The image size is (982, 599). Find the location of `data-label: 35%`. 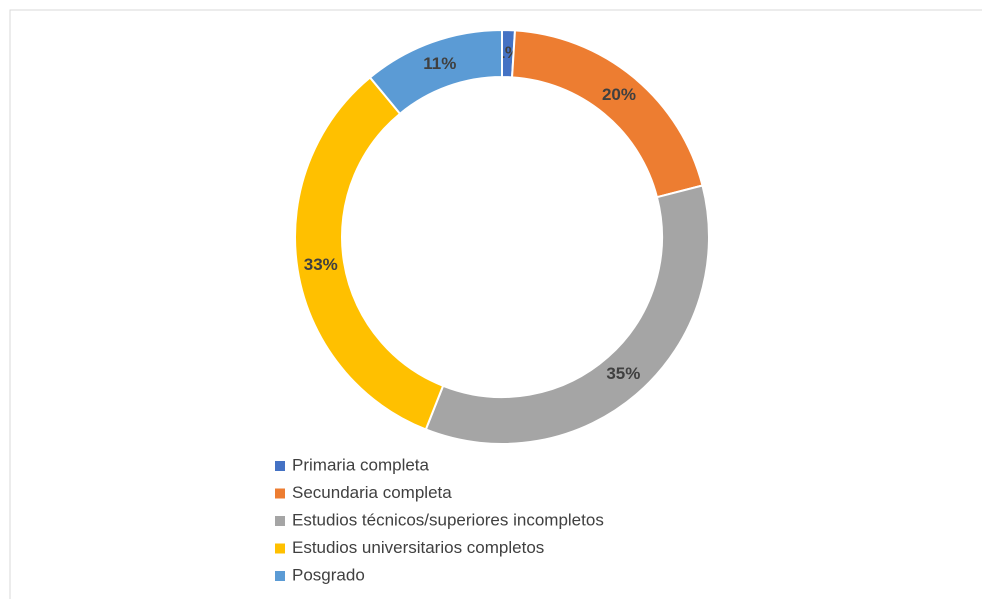

data-label: 35% is located at coordinates (623, 373).